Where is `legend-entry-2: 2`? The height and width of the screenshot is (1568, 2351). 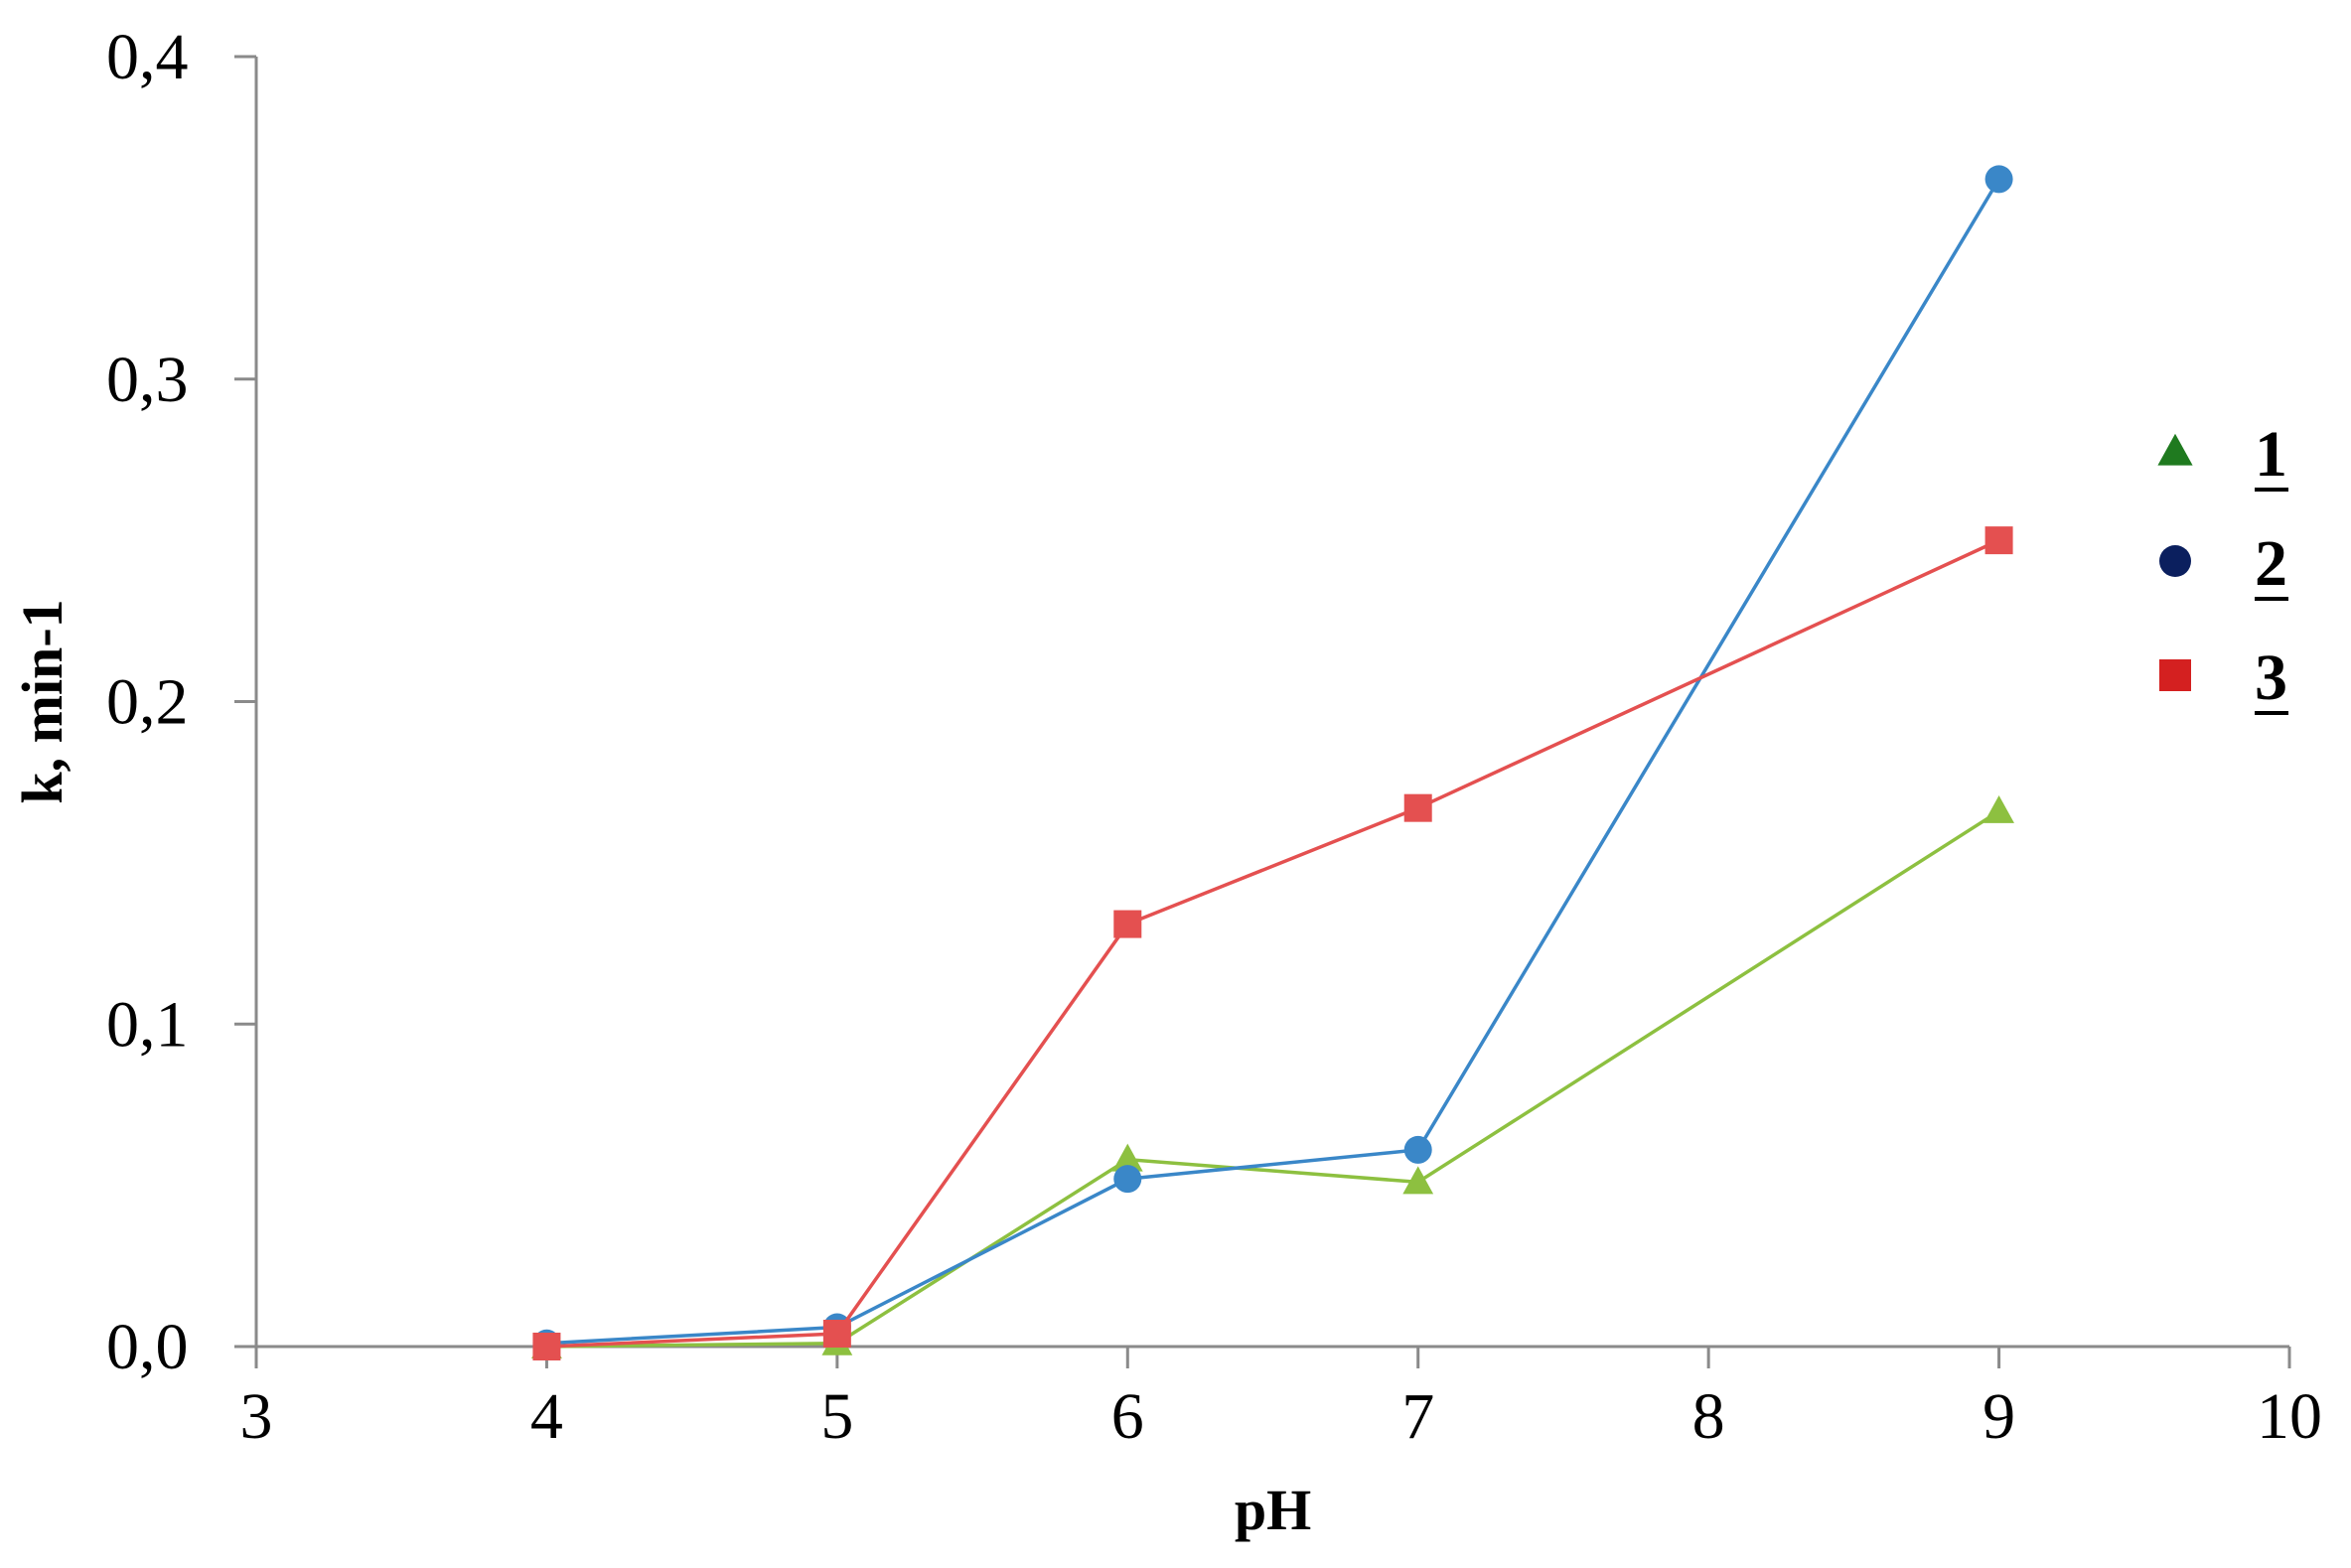 legend-entry-2: 2 is located at coordinates (2223, 564).